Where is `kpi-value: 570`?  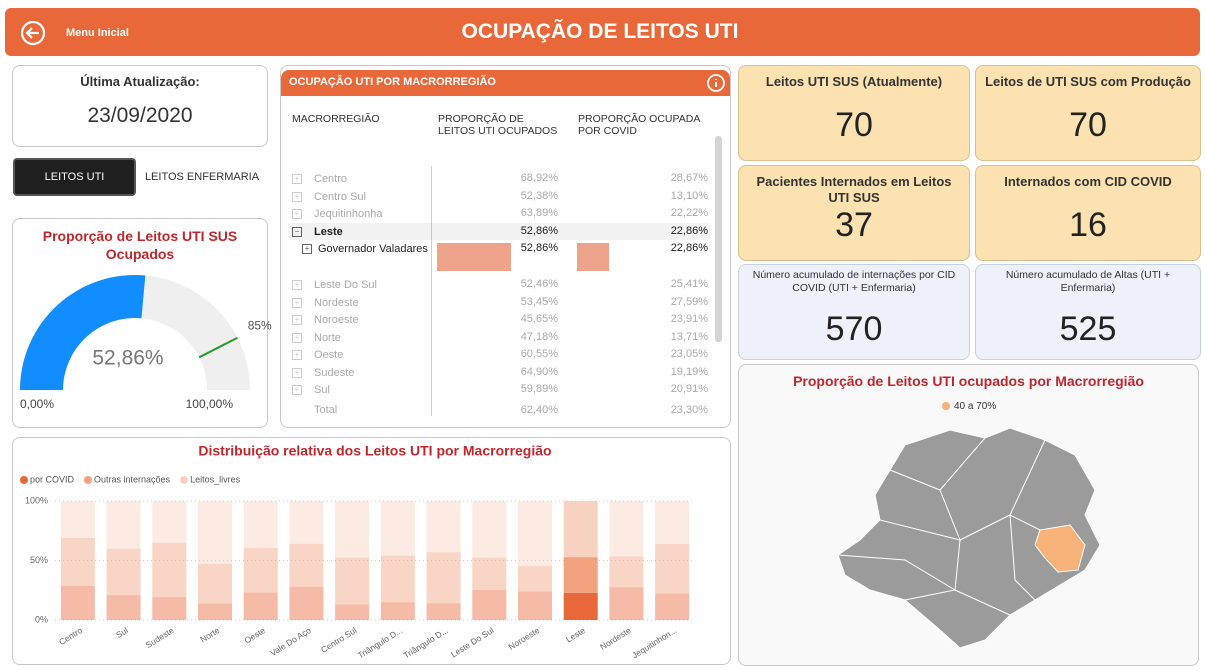
kpi-value: 570 is located at coordinates (854, 329).